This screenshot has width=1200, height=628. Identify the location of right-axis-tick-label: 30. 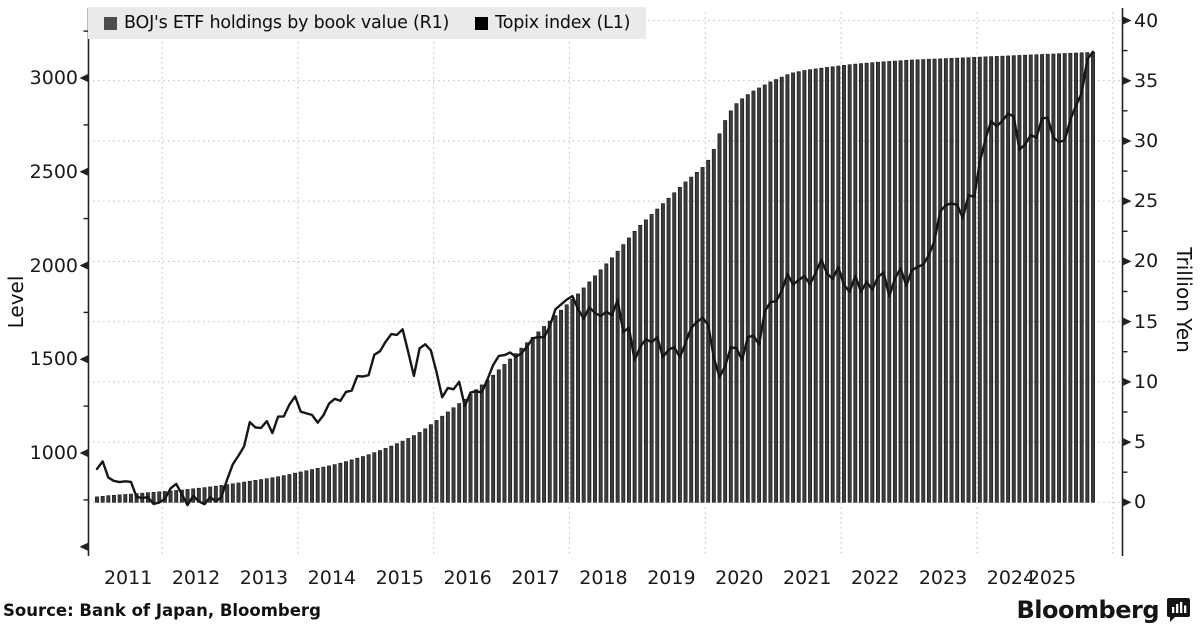
(1146, 140).